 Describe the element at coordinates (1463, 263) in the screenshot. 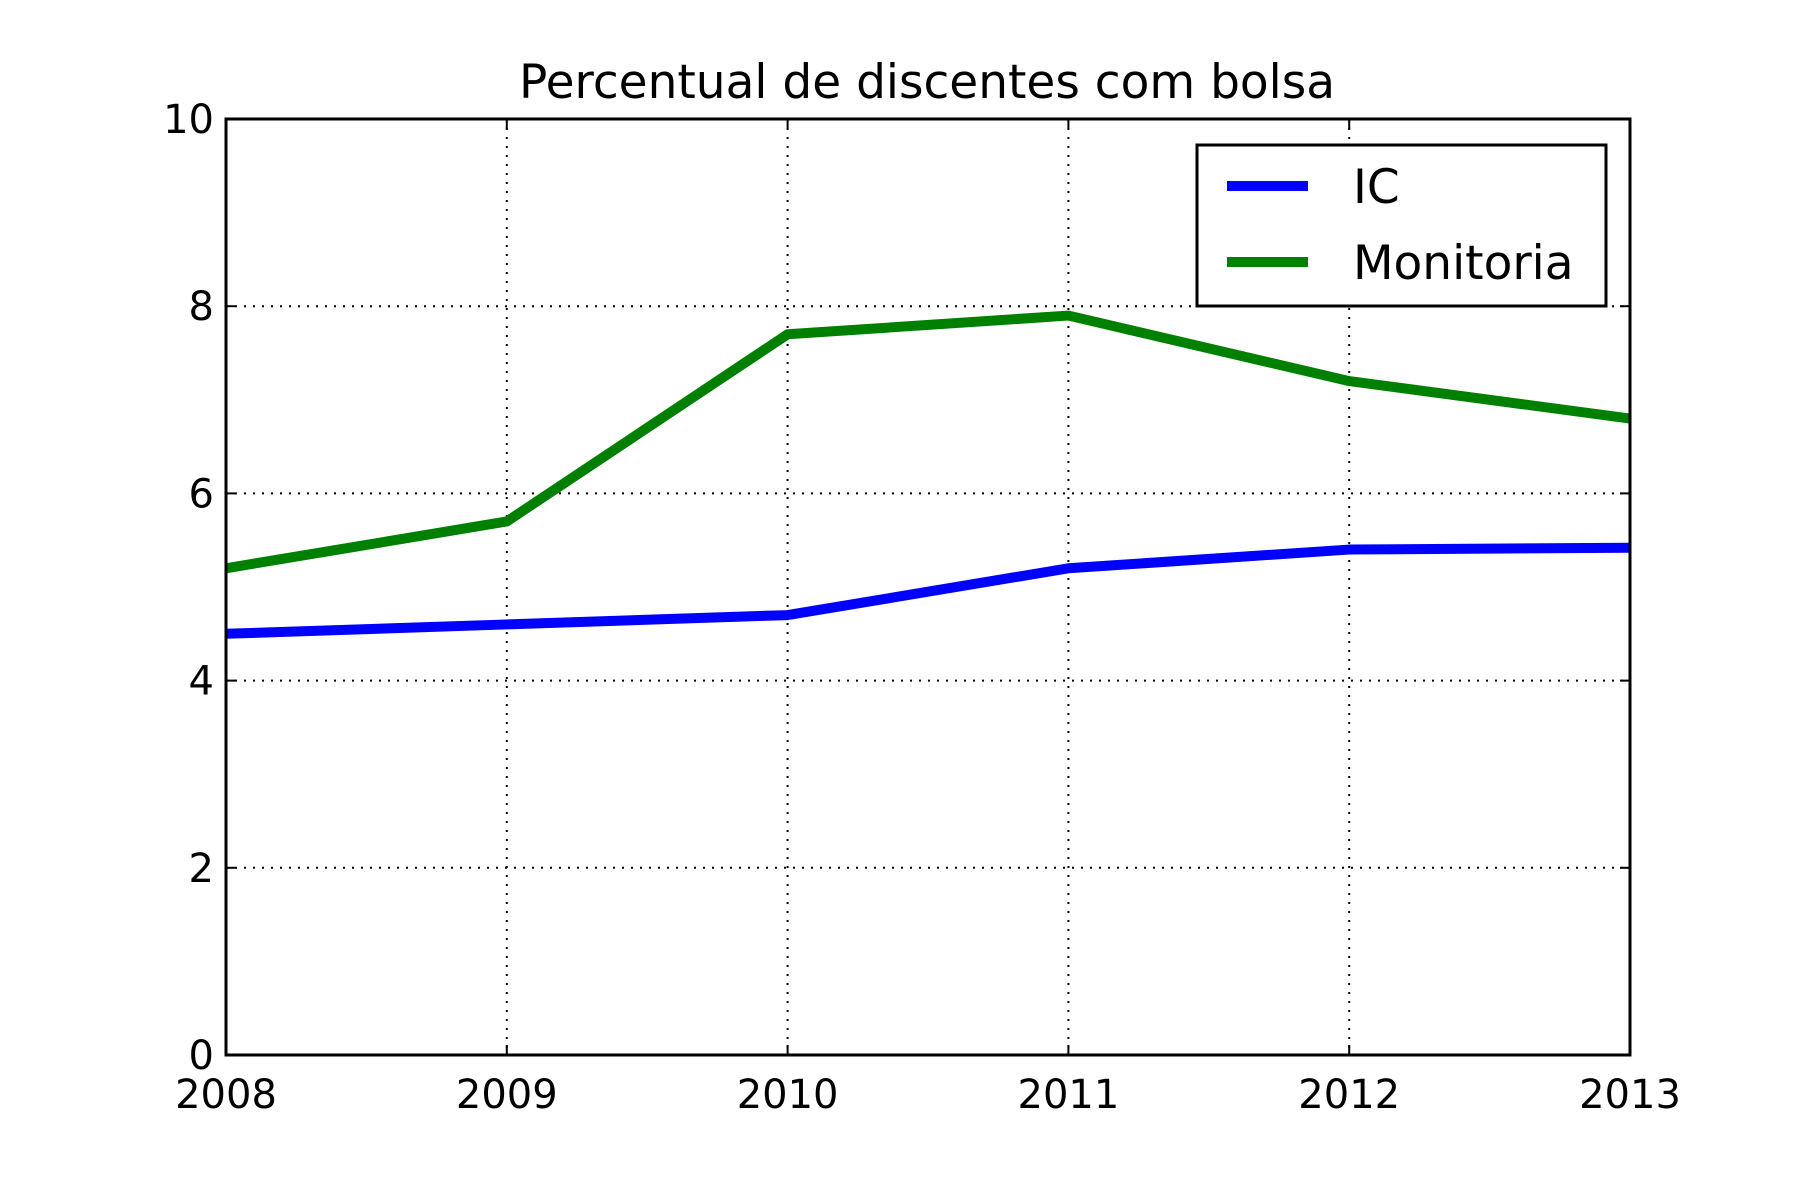

I see `legend-label-monitoria: Monitoria` at that location.